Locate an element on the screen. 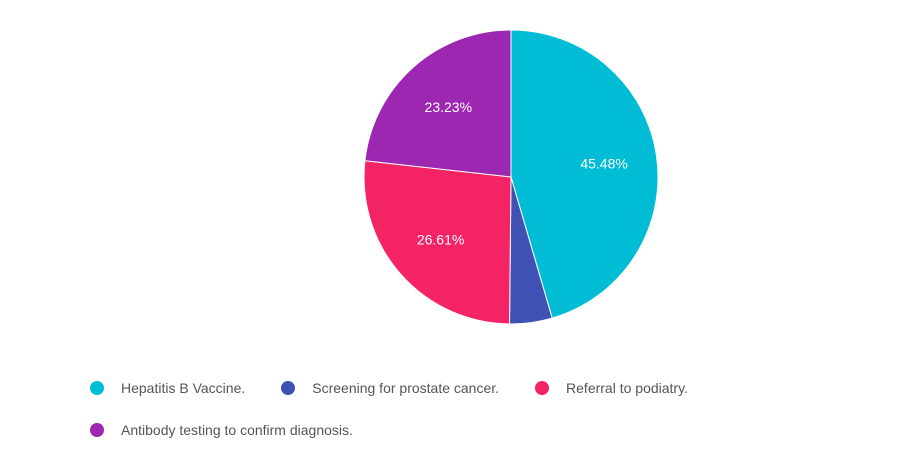  legend-label: Antibody testing to confirm diagnosis. is located at coordinates (237, 430).